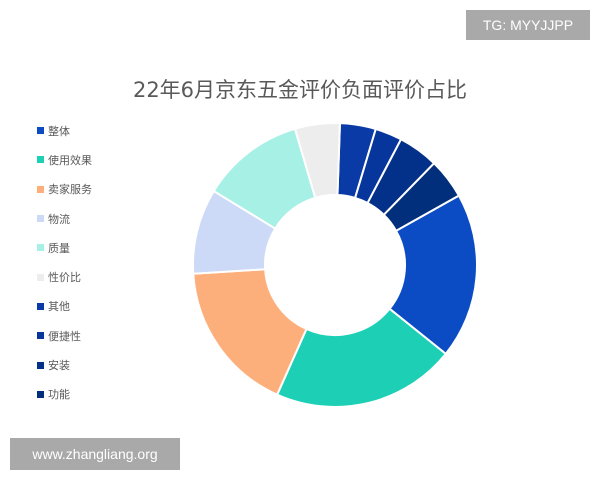 The width and height of the screenshot is (600, 480). I want to click on tg-watermark: TG: MYYJJPP, so click(528, 25).